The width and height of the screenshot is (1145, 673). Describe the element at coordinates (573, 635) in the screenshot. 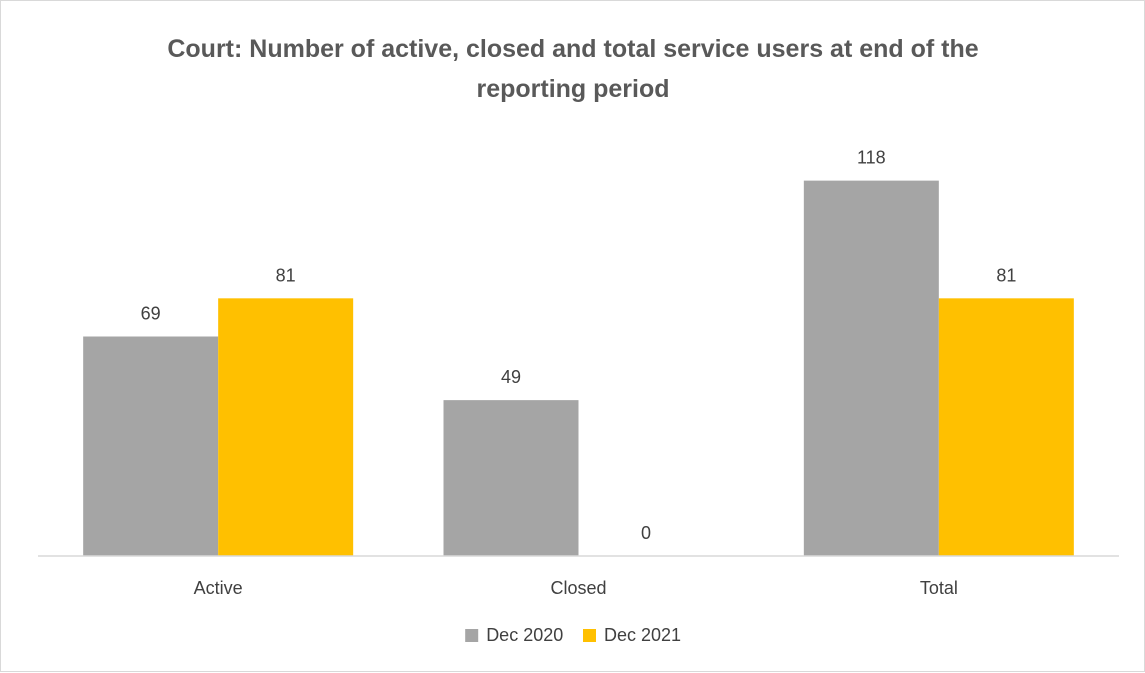

I see `legend: Dec 2020 Dec 2021` at that location.